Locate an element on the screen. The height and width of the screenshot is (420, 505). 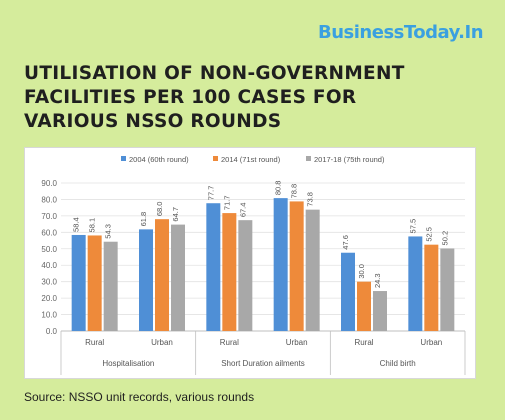
data-label: 54.3 is located at coordinates (108, 231).